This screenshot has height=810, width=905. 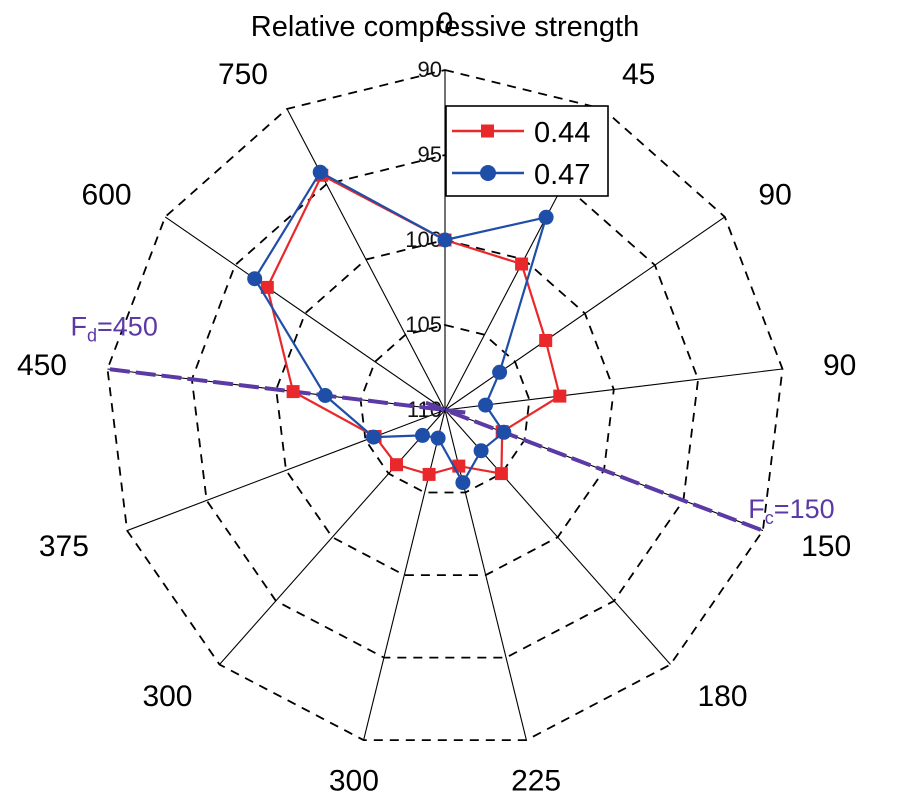 What do you see at coordinates (445, 23) in the screenshot?
I see `axis-tick-label: 0` at bounding box center [445, 23].